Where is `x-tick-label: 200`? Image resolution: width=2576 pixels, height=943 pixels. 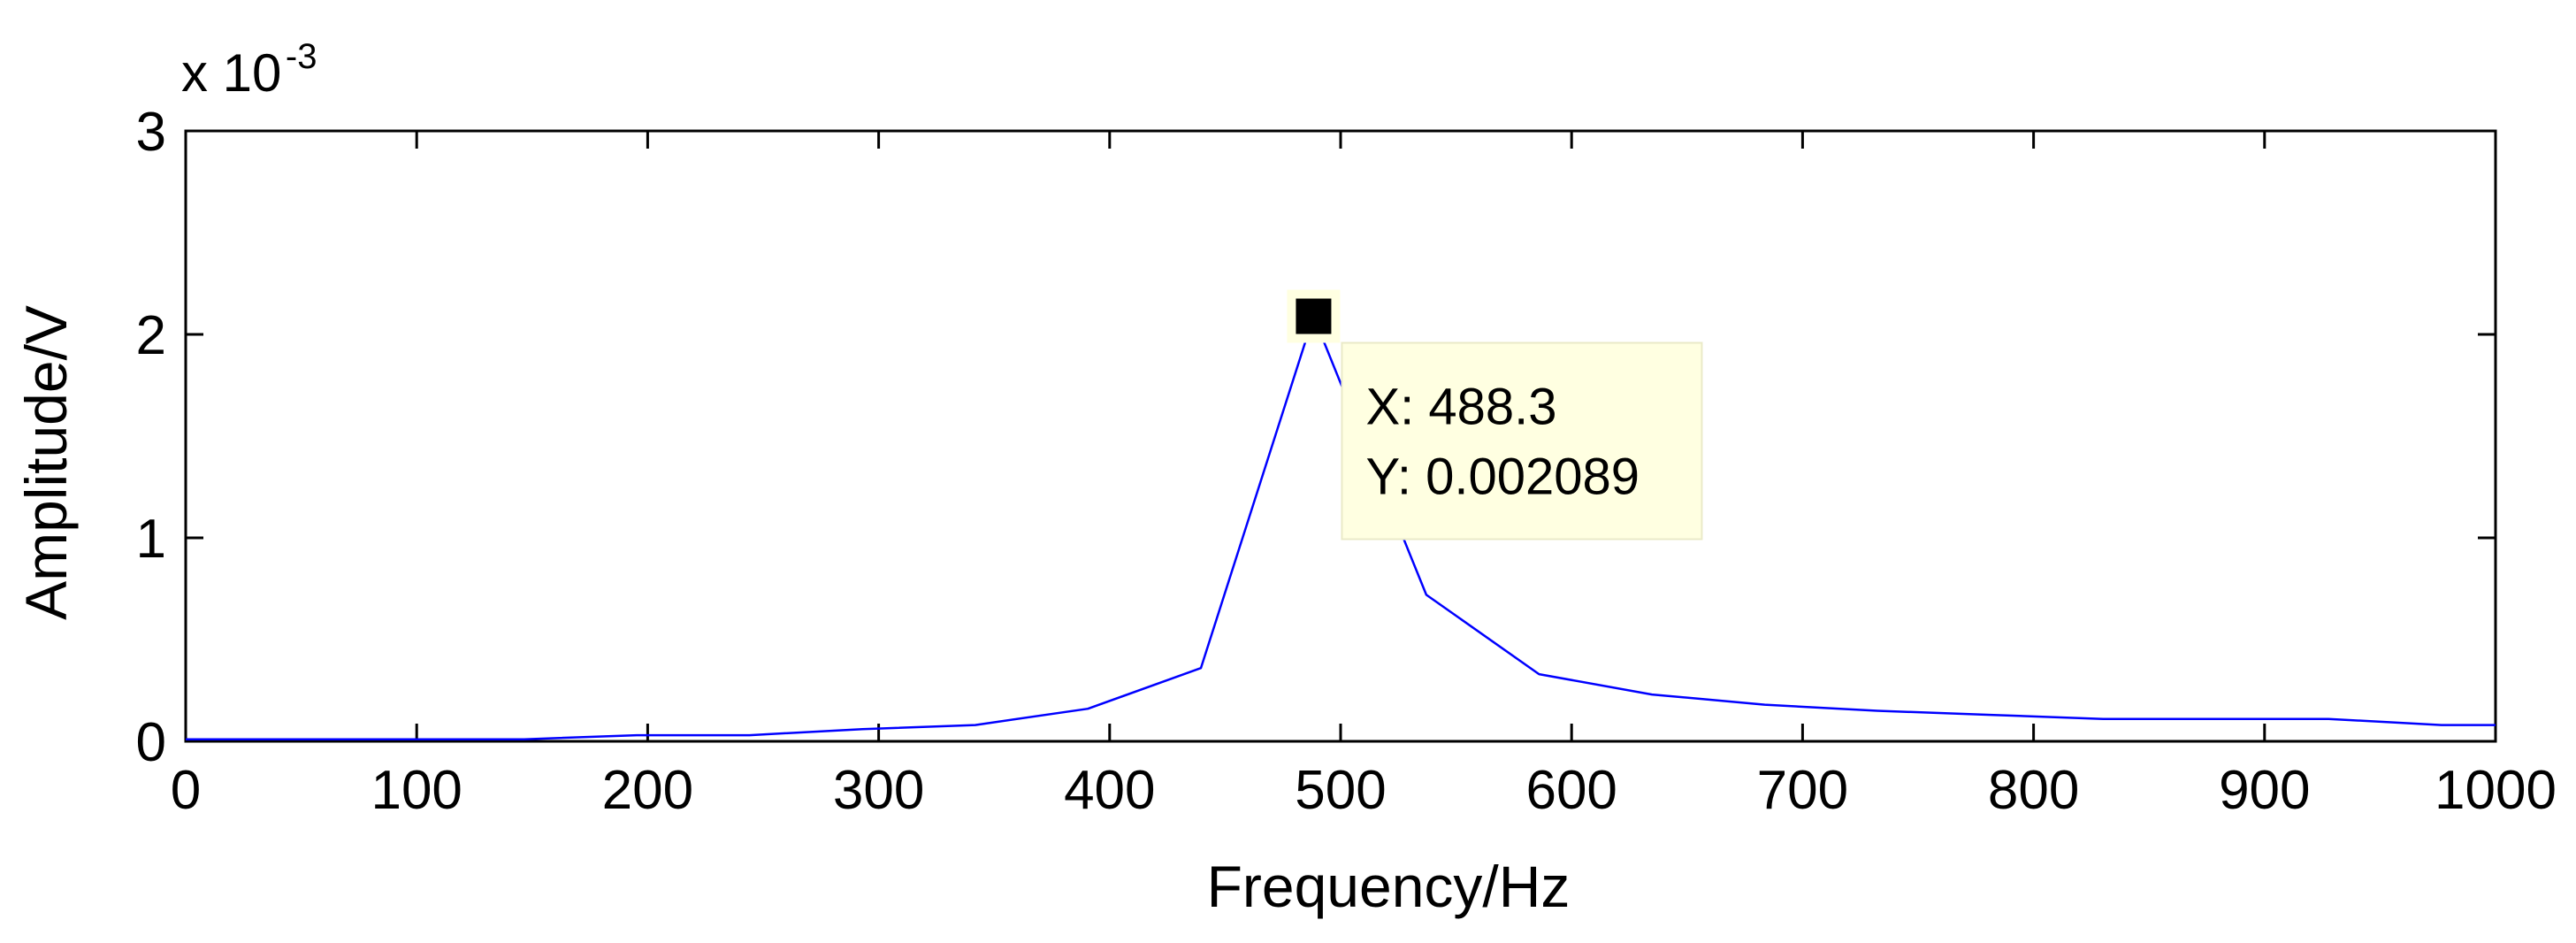 x-tick-label: 200 is located at coordinates (647, 790).